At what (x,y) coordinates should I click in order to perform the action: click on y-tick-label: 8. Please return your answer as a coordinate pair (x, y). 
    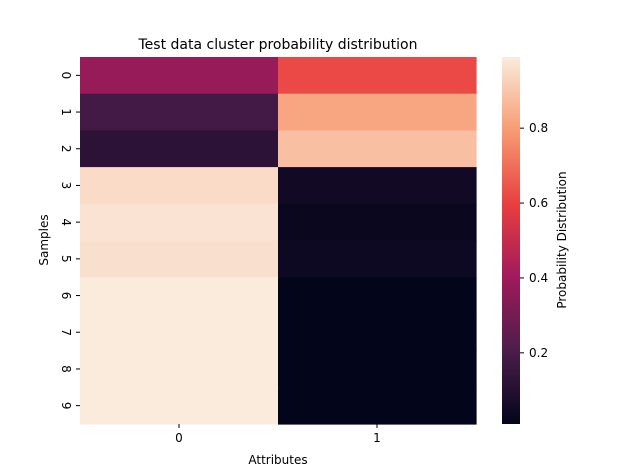
    Looking at the image, I should click on (66, 369).